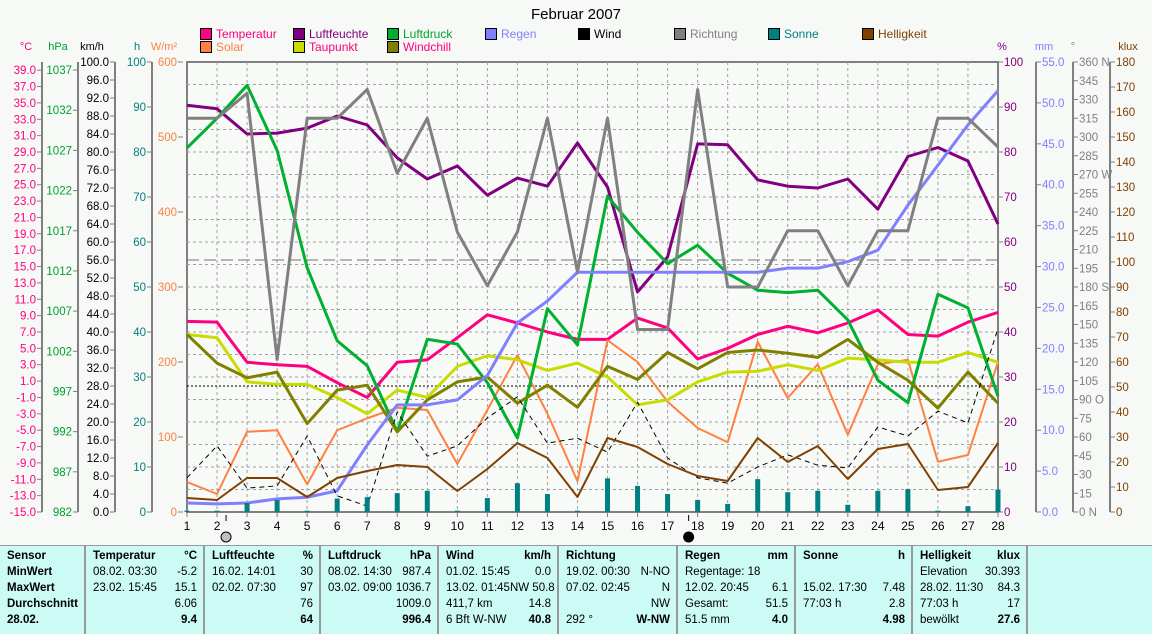  I want to click on axis-unit: klux, so click(1128, 47).